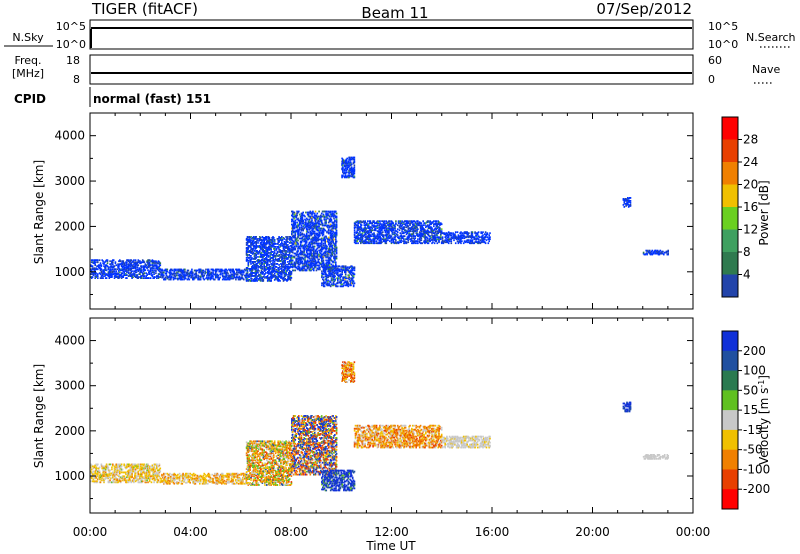 The image size is (800, 554). Describe the element at coordinates (30, 99) in the screenshot. I see `cpid-label: CPID` at that location.